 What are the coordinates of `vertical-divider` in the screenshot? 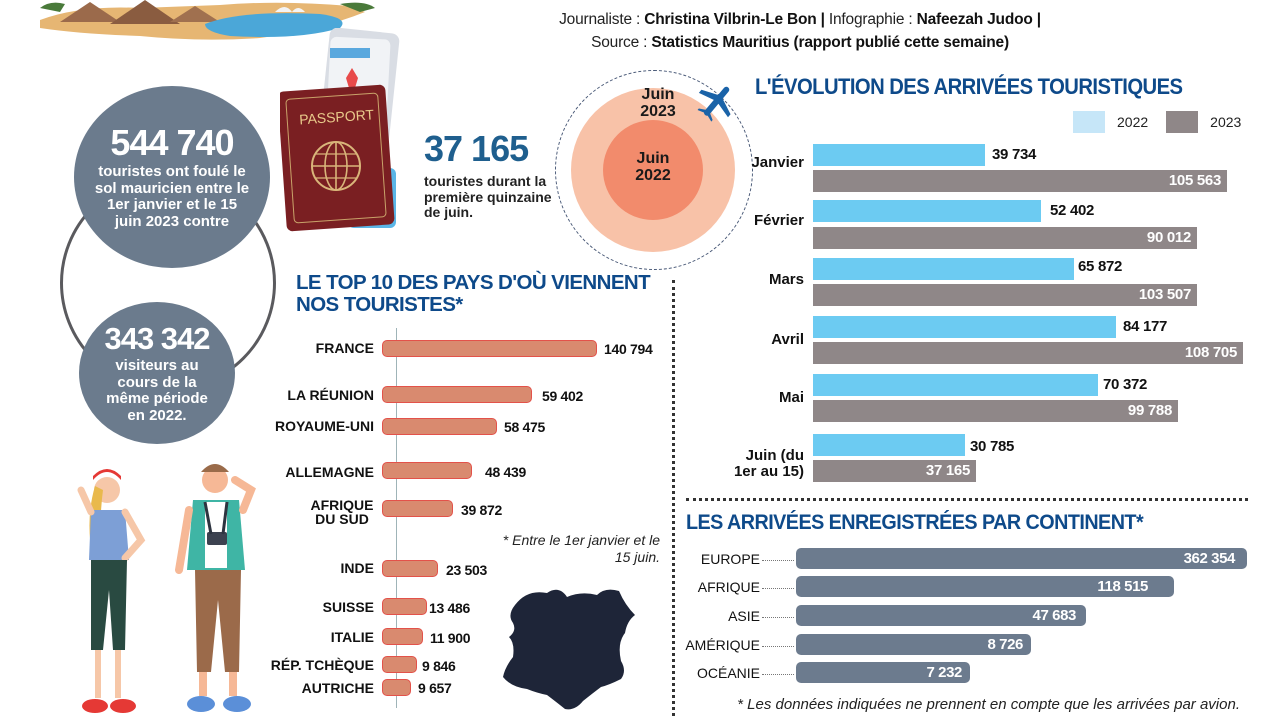 It's located at (673, 498).